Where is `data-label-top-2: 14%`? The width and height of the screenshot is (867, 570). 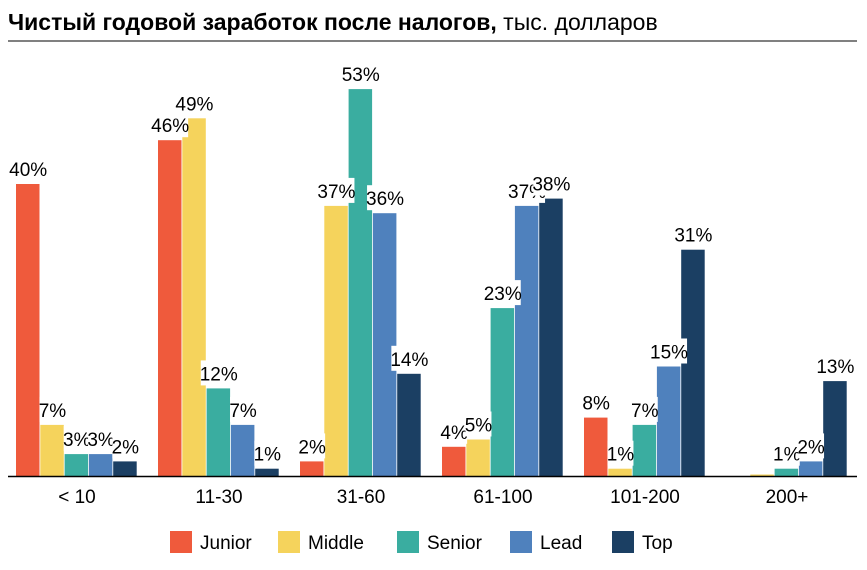
data-label-top-2: 14% is located at coordinates (409, 360).